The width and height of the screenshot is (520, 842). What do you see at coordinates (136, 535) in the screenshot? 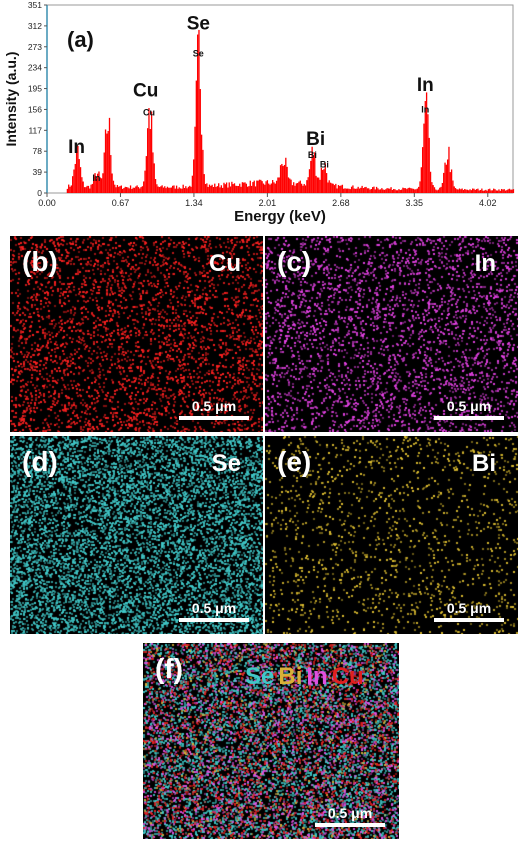
I see `map-se-pixels` at bounding box center [136, 535].